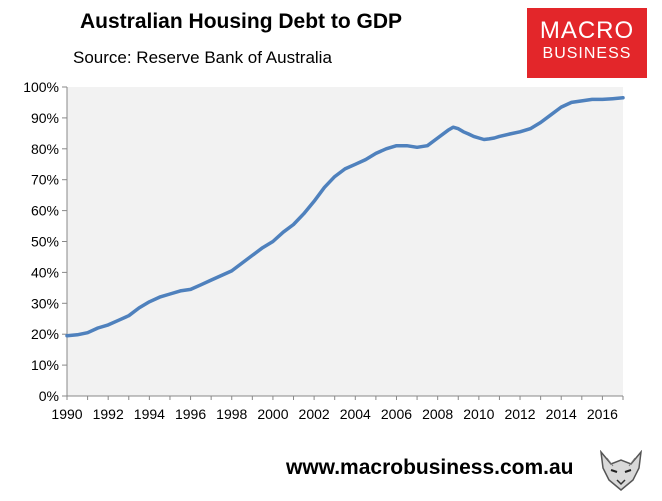  I want to click on x-tick-label: 2000, so click(272, 414).